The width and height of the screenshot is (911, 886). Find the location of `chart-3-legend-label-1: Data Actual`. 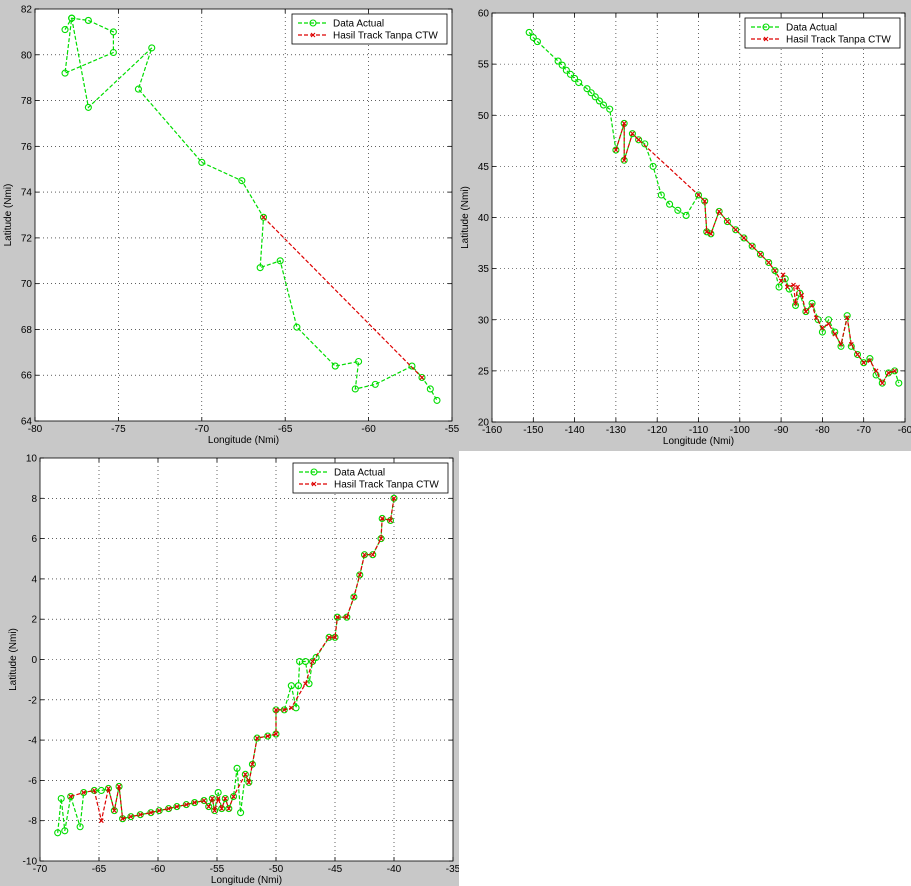

chart-3-legend-label-1: Data Actual is located at coordinates (359, 473).